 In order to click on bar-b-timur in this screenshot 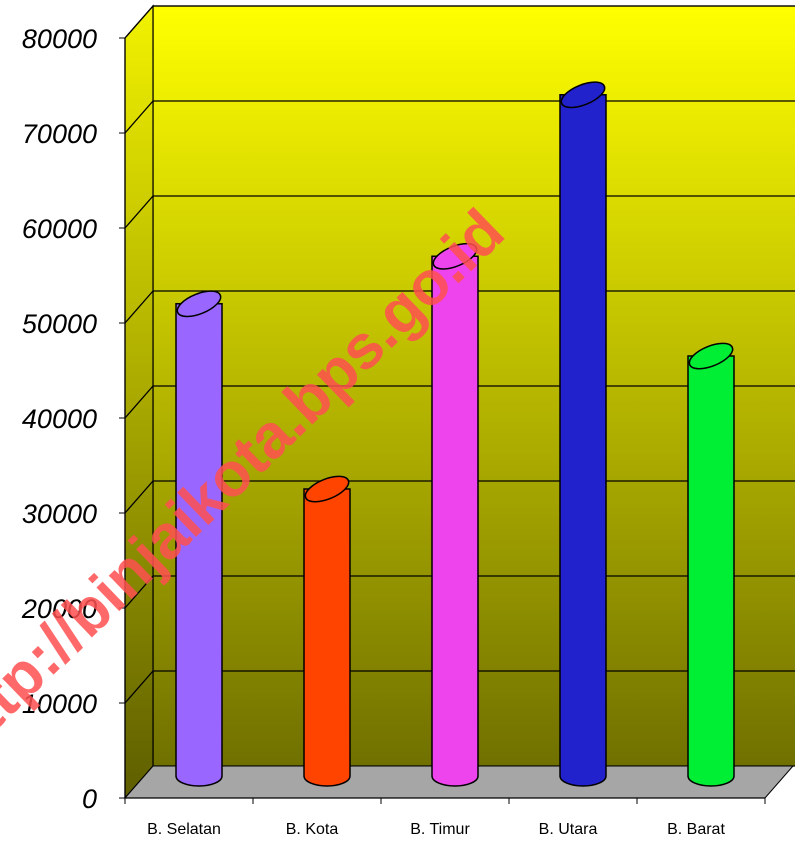, I will do `click(455, 514)`.